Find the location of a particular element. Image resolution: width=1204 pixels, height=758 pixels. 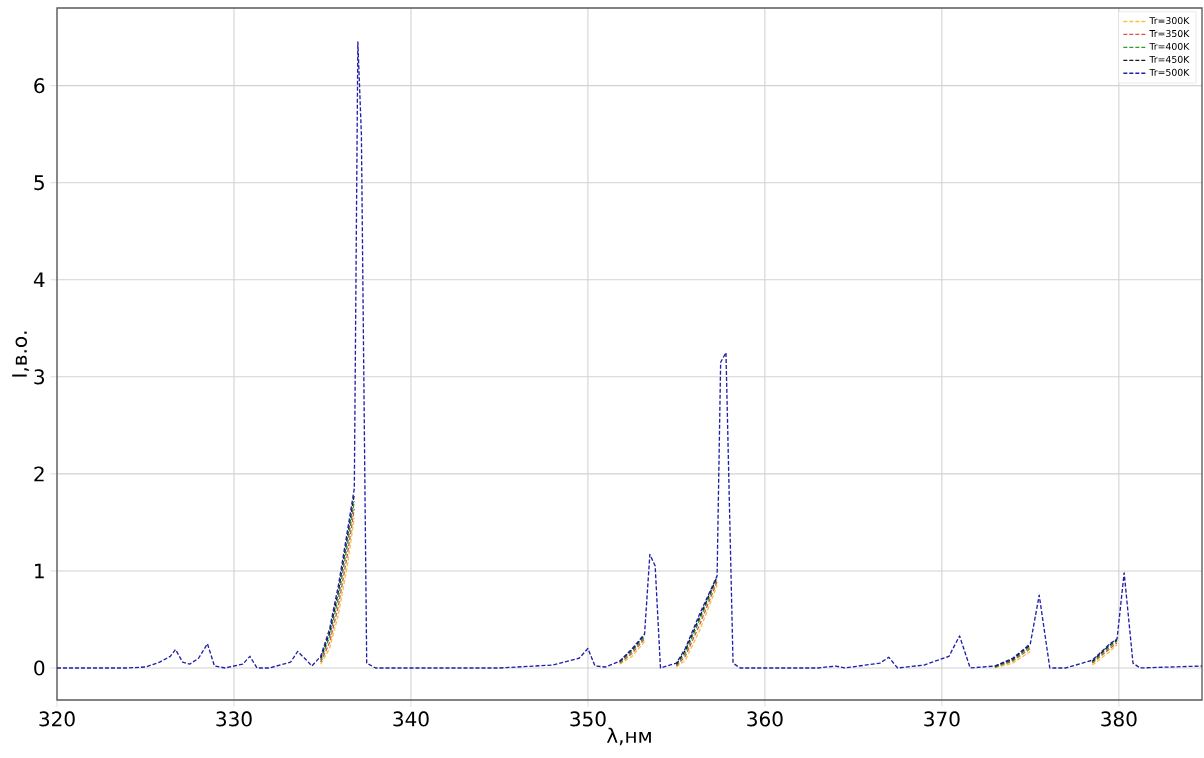

x-tick-label: 320 is located at coordinates (57, 719).